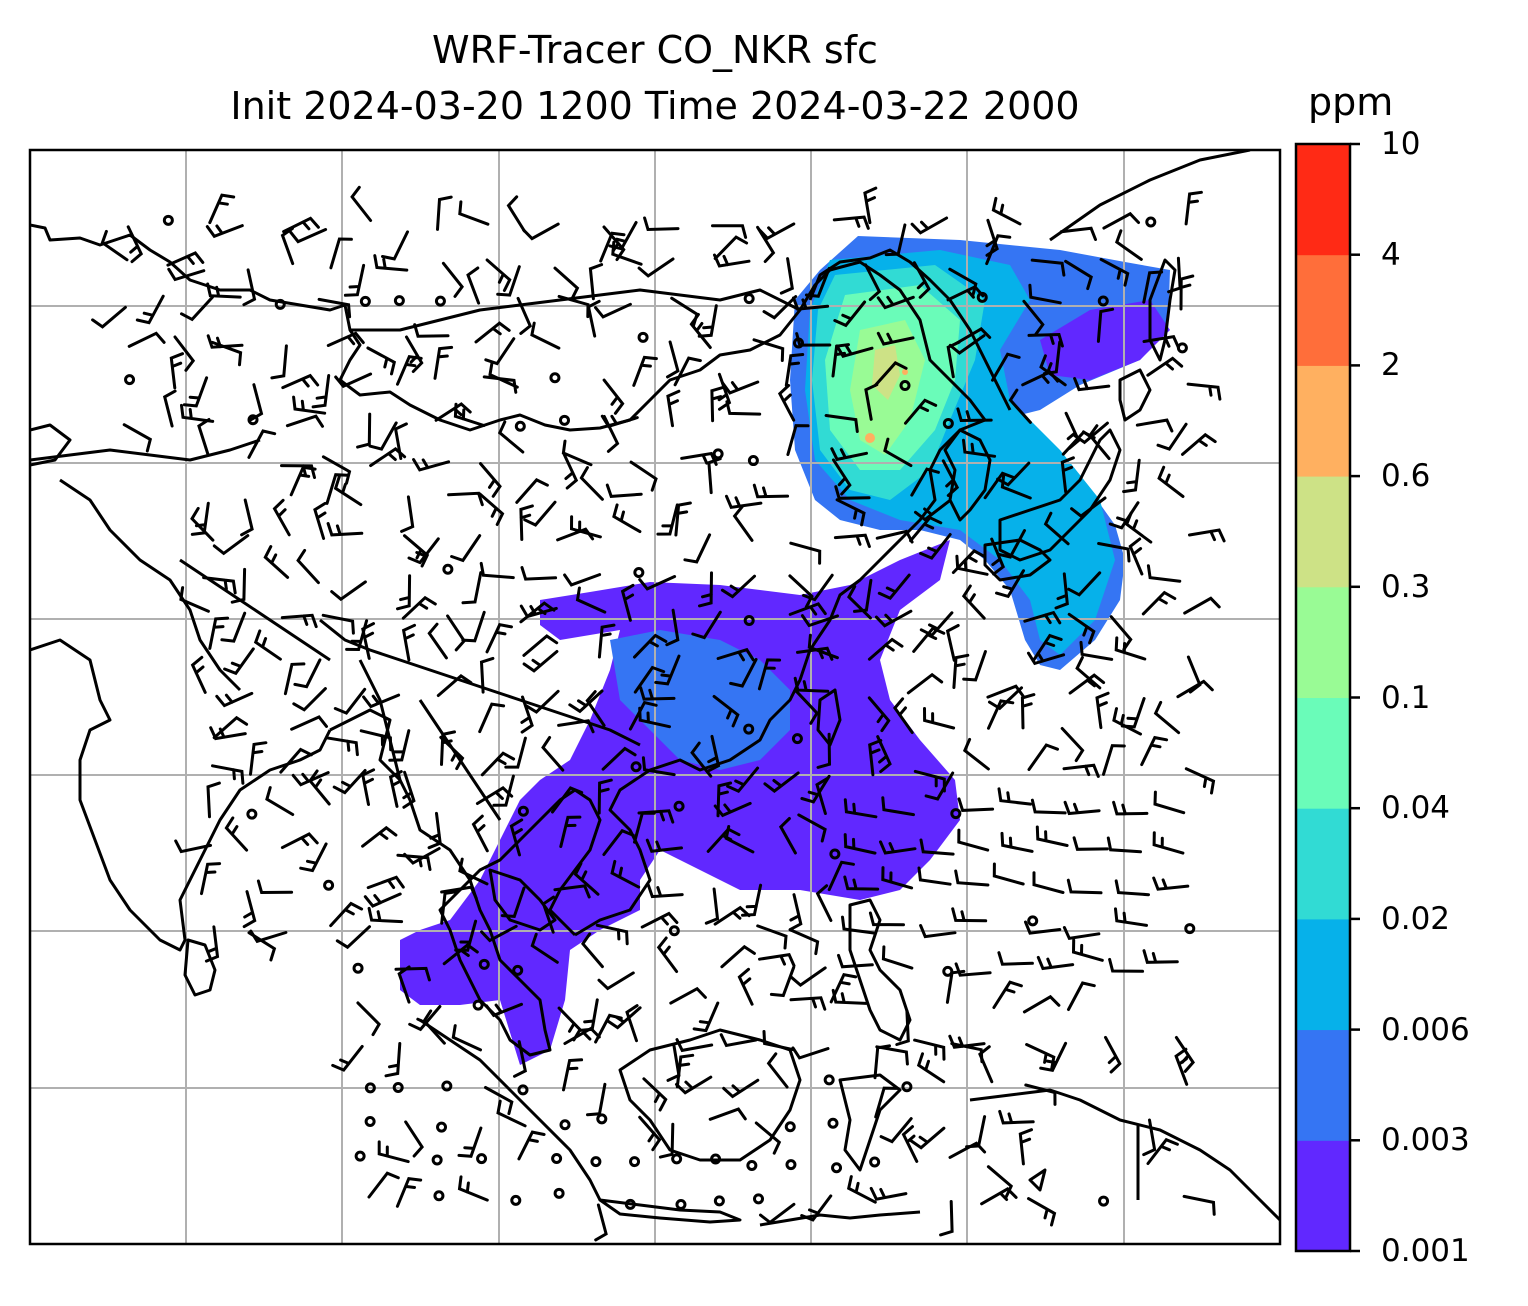 The height and width of the screenshot is (1306, 1528). I want to click on coastline-japan, so click(1060, 495).